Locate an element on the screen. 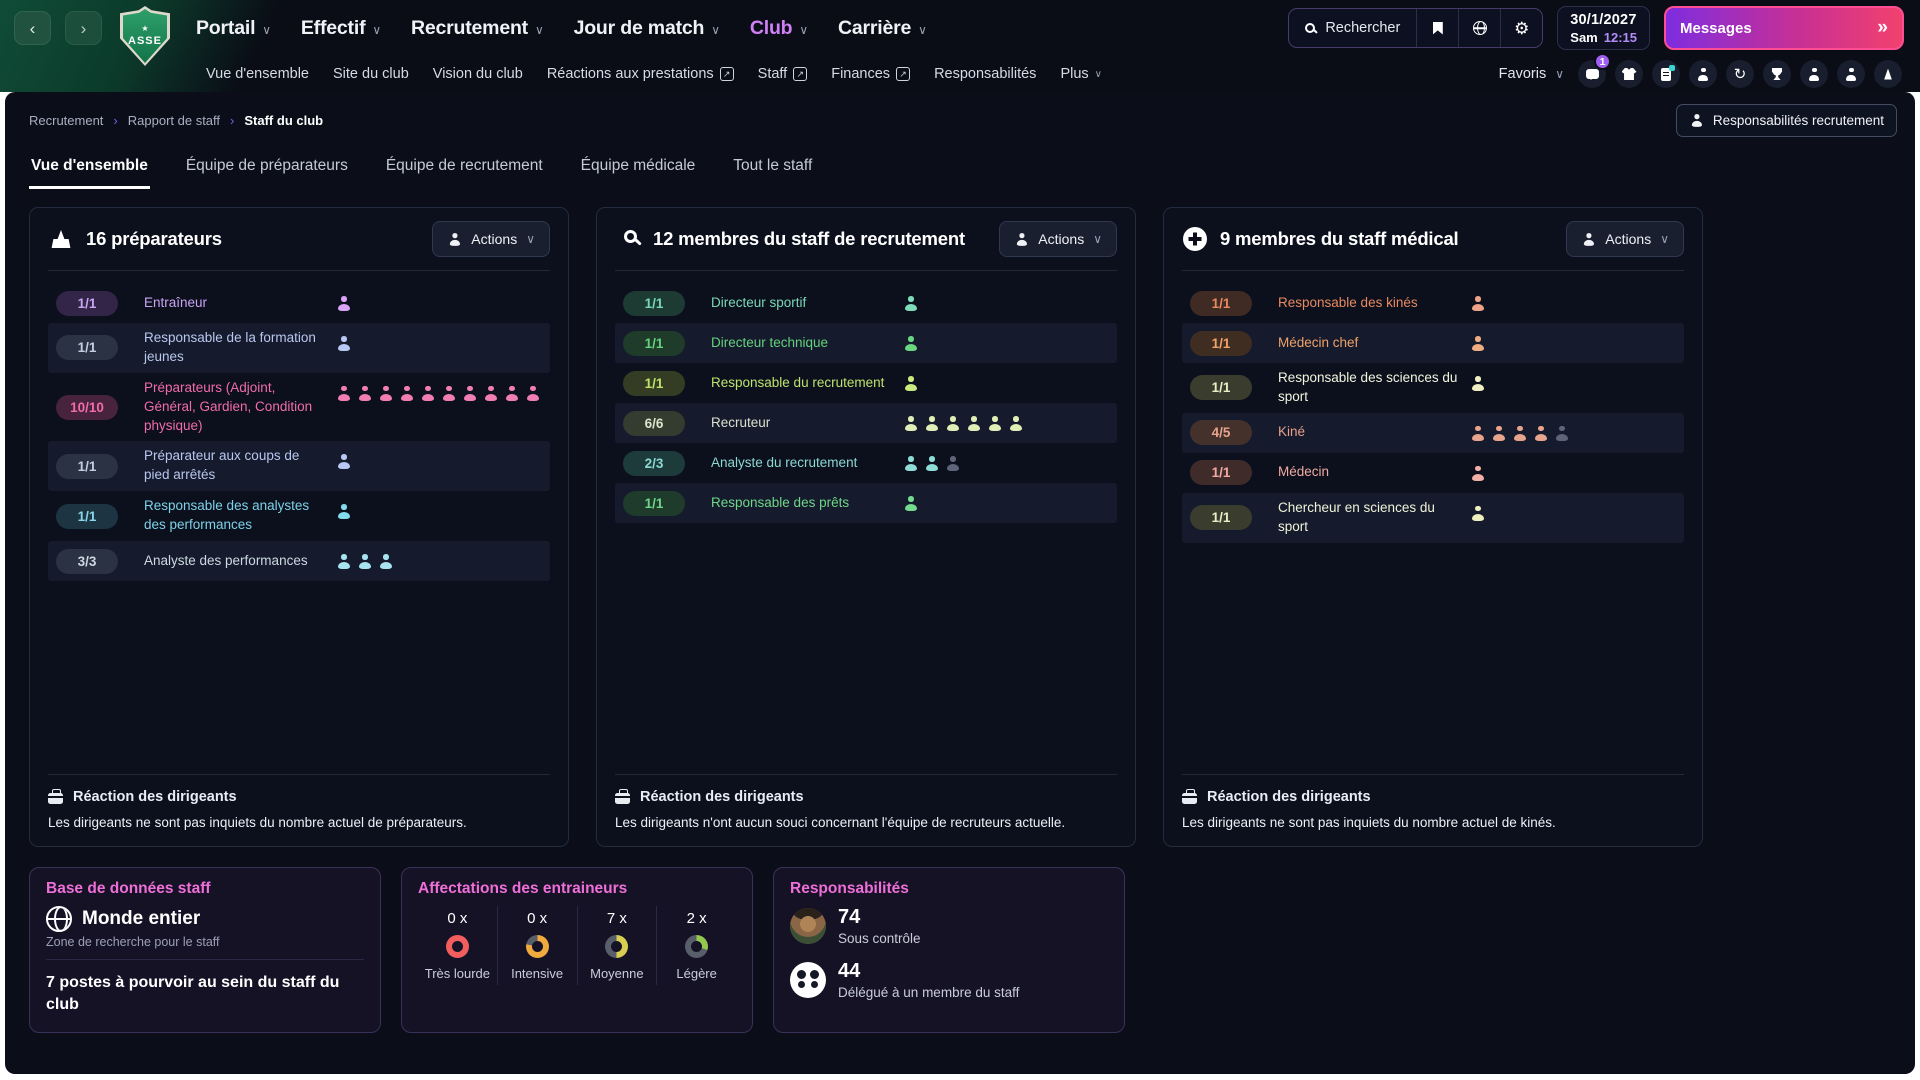  person-vacant-icon is located at coordinates (1561, 433).